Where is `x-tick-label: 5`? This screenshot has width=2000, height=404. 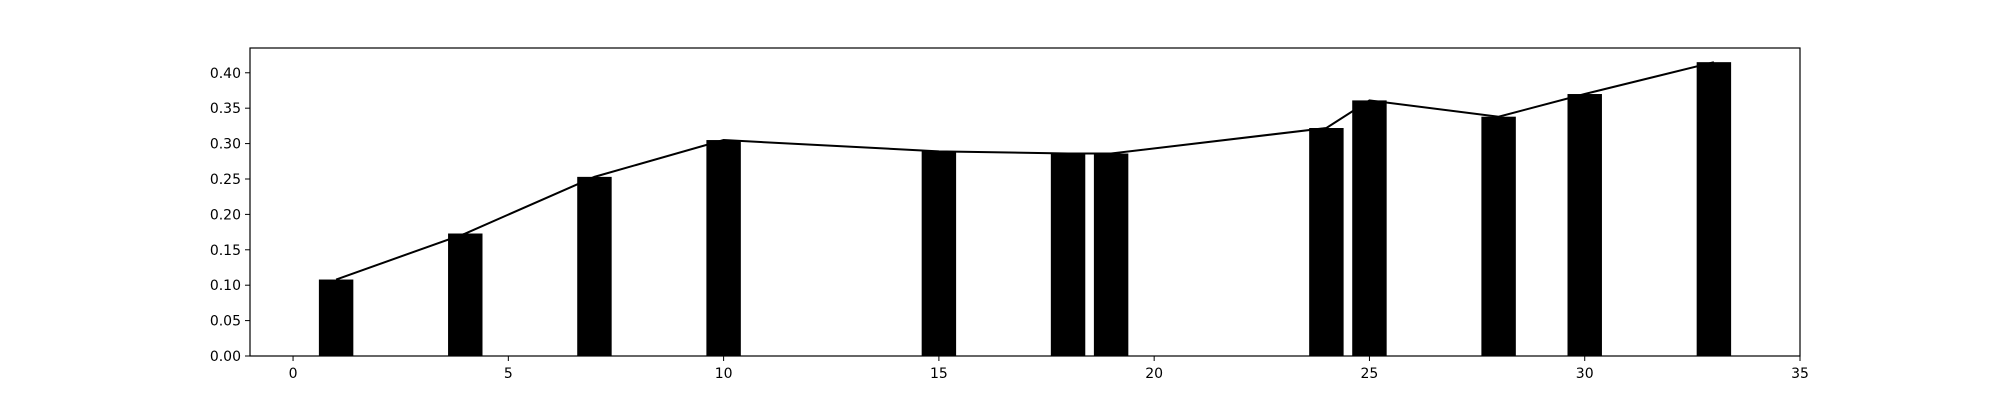
x-tick-label: 5 is located at coordinates (508, 374).